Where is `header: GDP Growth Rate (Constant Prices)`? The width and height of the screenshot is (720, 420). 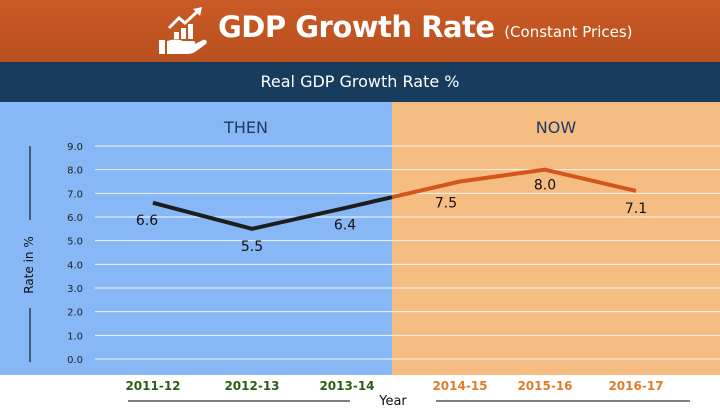 header: GDP Growth Rate (Constant Prices) is located at coordinates (360, 31).